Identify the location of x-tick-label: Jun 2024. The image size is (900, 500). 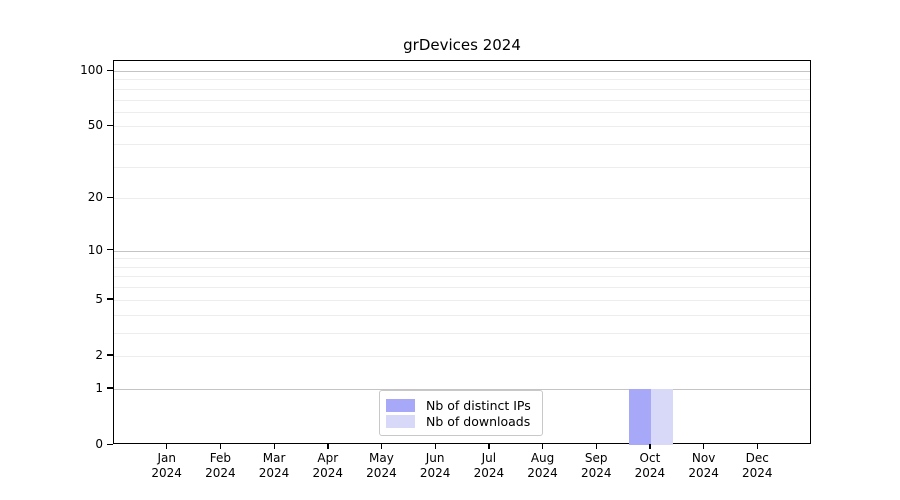
(435, 465).